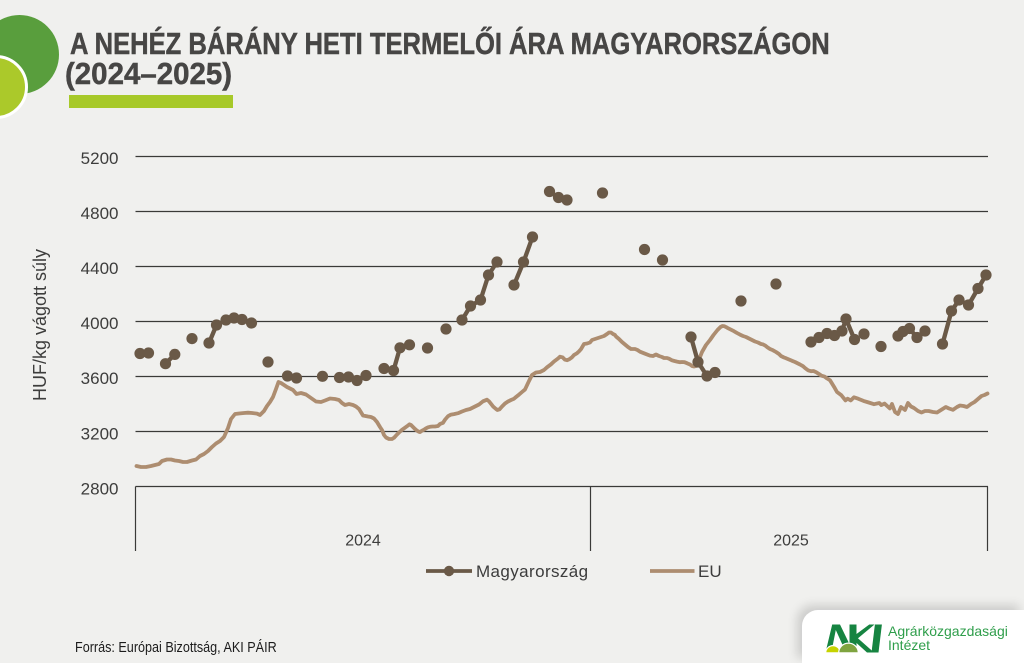  What do you see at coordinates (100, 323) in the screenshot?
I see `svg-text: 4000` at bounding box center [100, 323].